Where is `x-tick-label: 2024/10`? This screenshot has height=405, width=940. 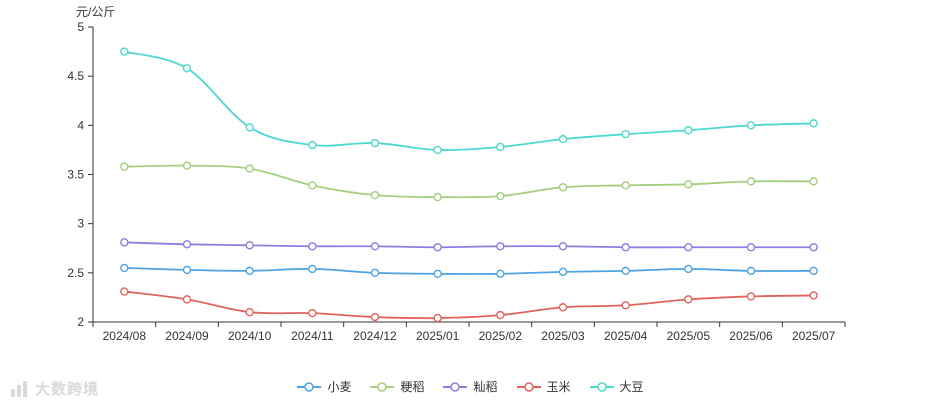 x-tick-label: 2024/10 is located at coordinates (250, 336).